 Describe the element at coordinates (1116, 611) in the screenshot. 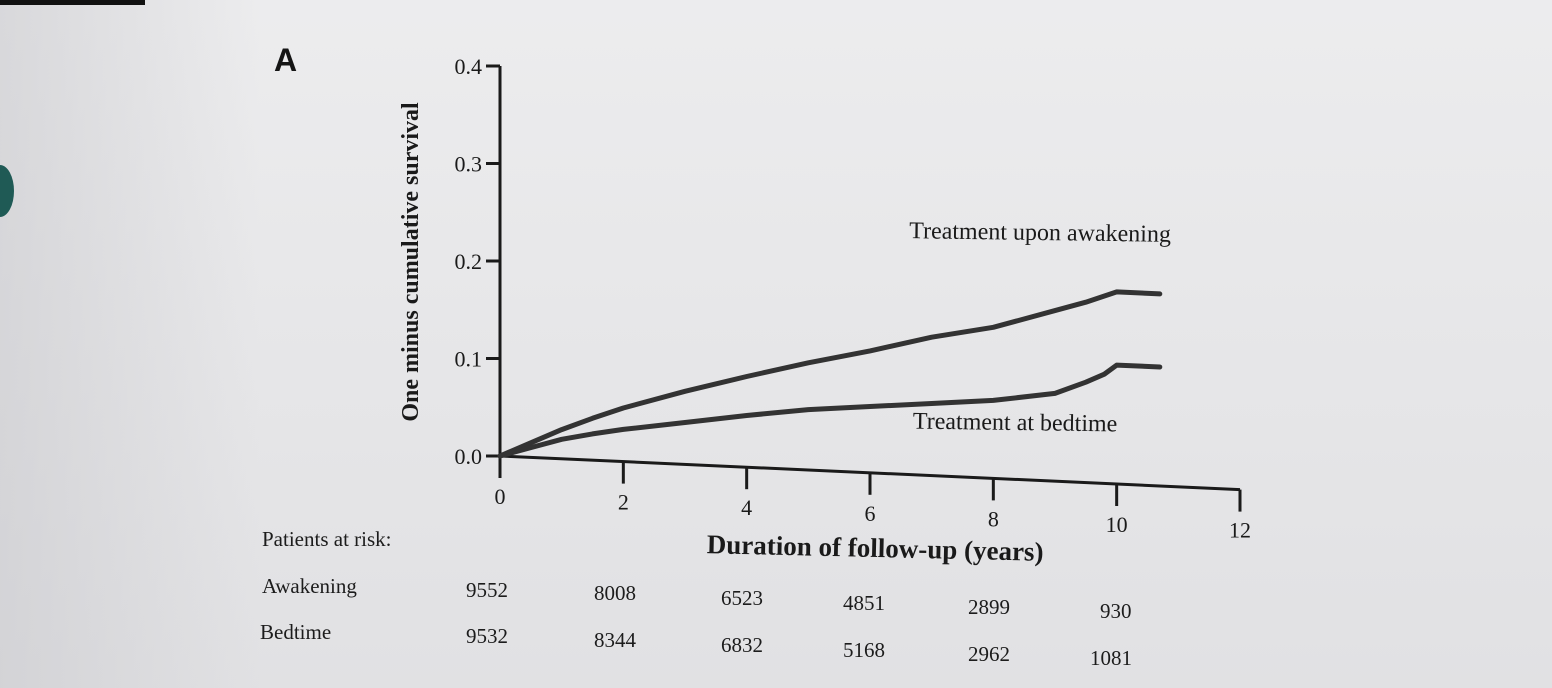

I see `risk-cell-awakening: 930` at that location.